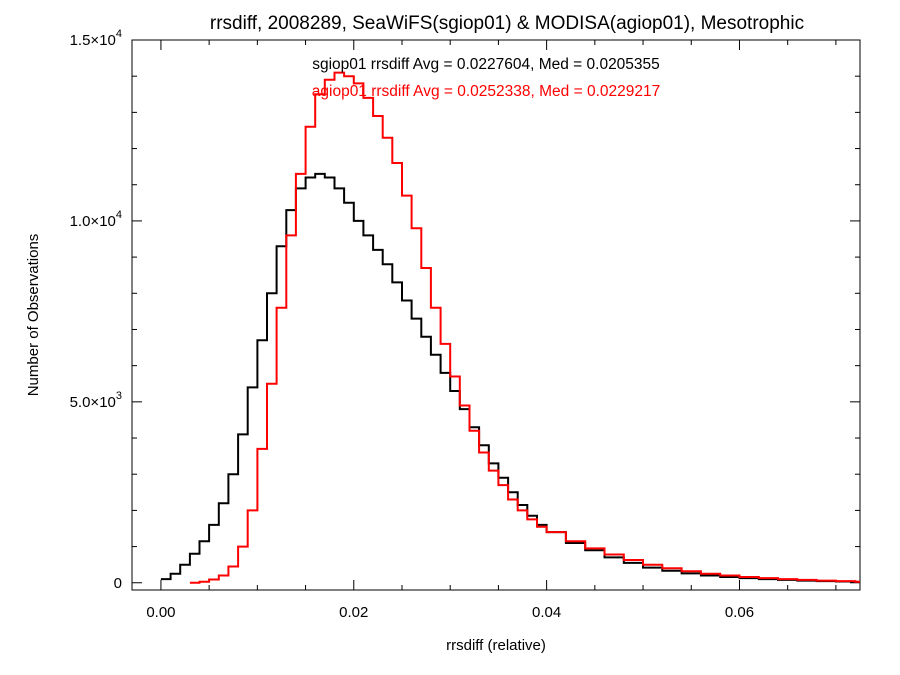 The image size is (900, 675). What do you see at coordinates (353, 612) in the screenshot?
I see `x-tick-label: 0.02` at bounding box center [353, 612].